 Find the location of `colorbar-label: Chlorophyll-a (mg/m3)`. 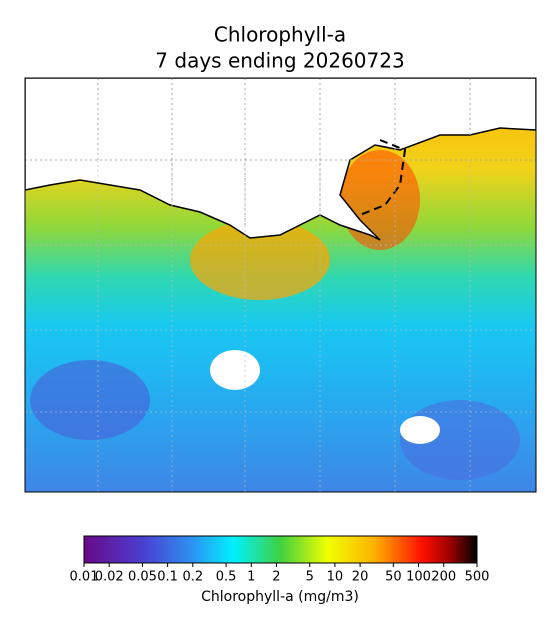

colorbar-label: Chlorophyll-a (mg/m3) is located at coordinates (280, 597).